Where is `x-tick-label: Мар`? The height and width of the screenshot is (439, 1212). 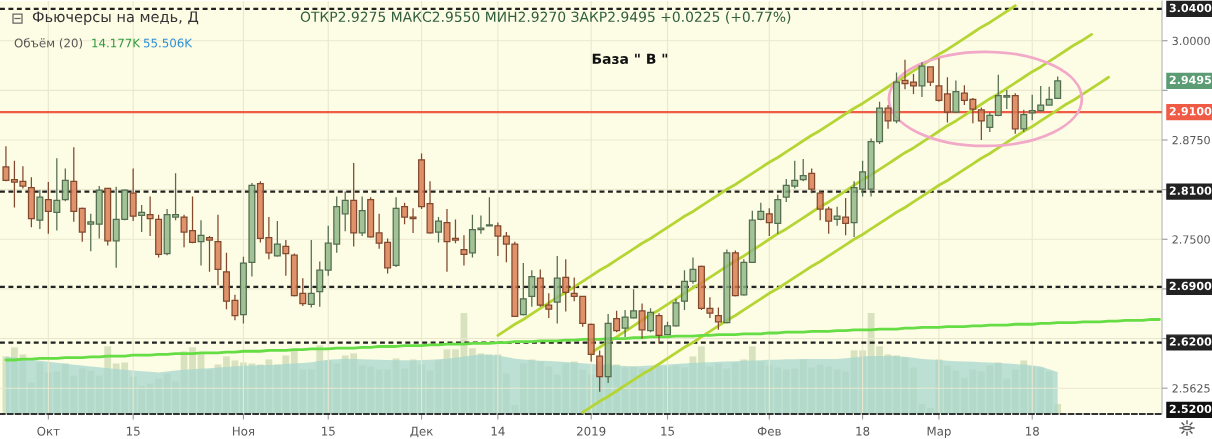 x-tick-label: Мар is located at coordinates (939, 432).